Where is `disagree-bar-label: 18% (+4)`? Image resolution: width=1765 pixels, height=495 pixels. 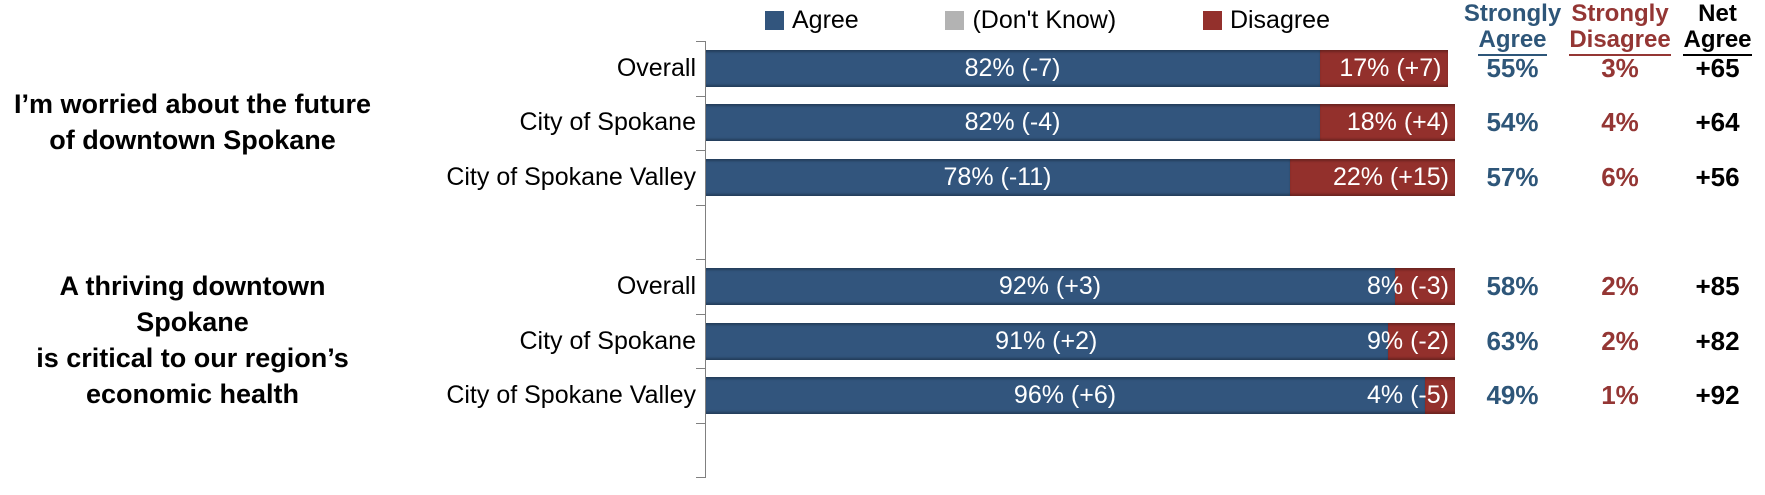 disagree-bar-label: 18% (+4) is located at coordinates (1397, 122).